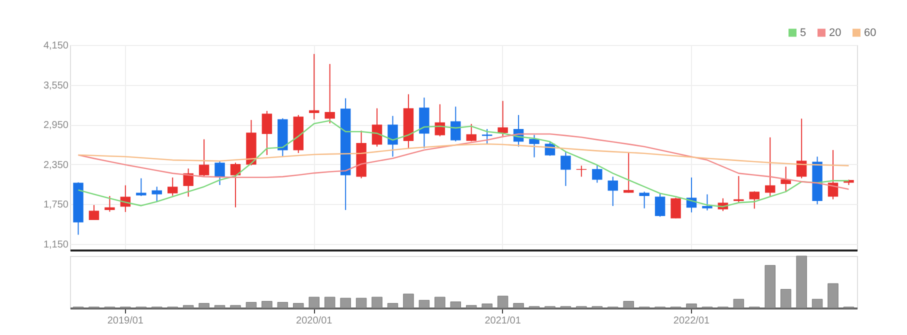  What do you see at coordinates (314, 321) in the screenshot?
I see `x-tick-label: 2020/01` at bounding box center [314, 321].